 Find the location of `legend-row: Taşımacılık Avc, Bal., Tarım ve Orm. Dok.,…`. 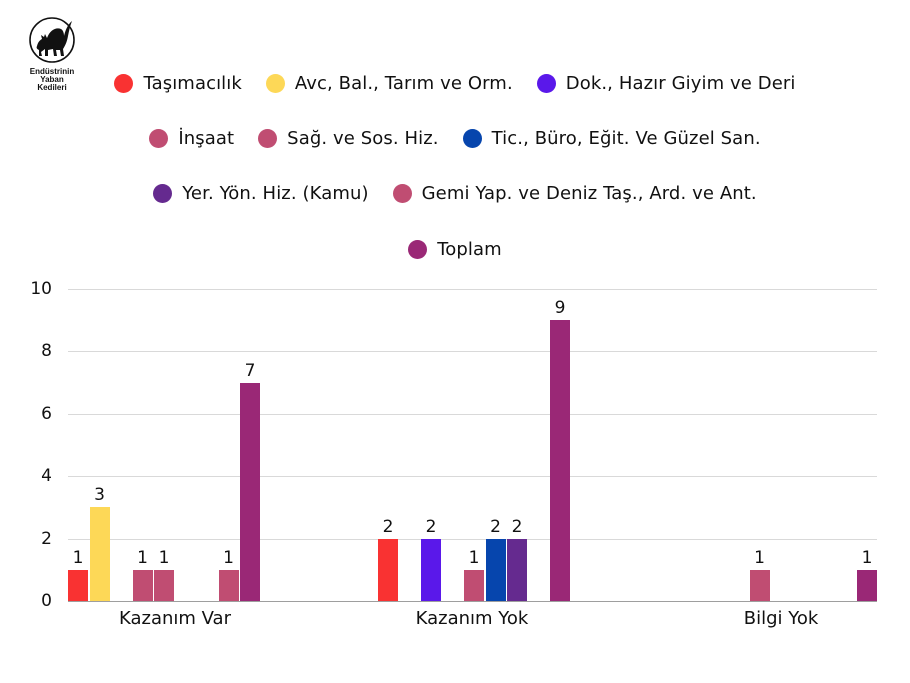

legend-row: Taşımacılık Avc, Bal., Tarım ve Orm. Dok.,… is located at coordinates (455, 83).